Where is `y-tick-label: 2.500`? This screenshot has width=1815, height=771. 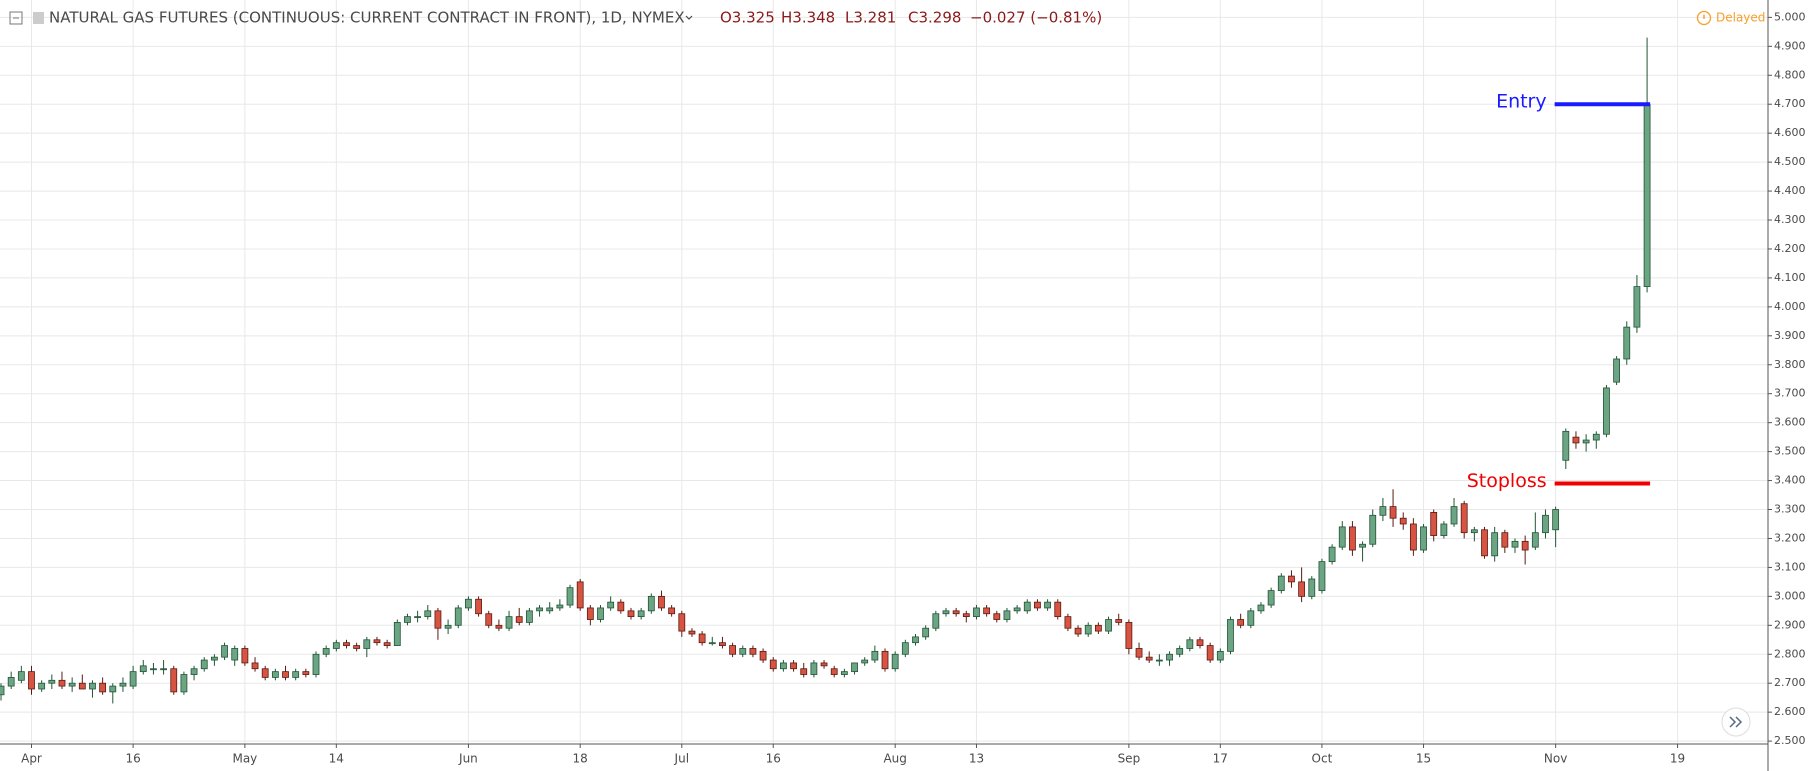 y-tick-label: 2.500 is located at coordinates (1790, 740).